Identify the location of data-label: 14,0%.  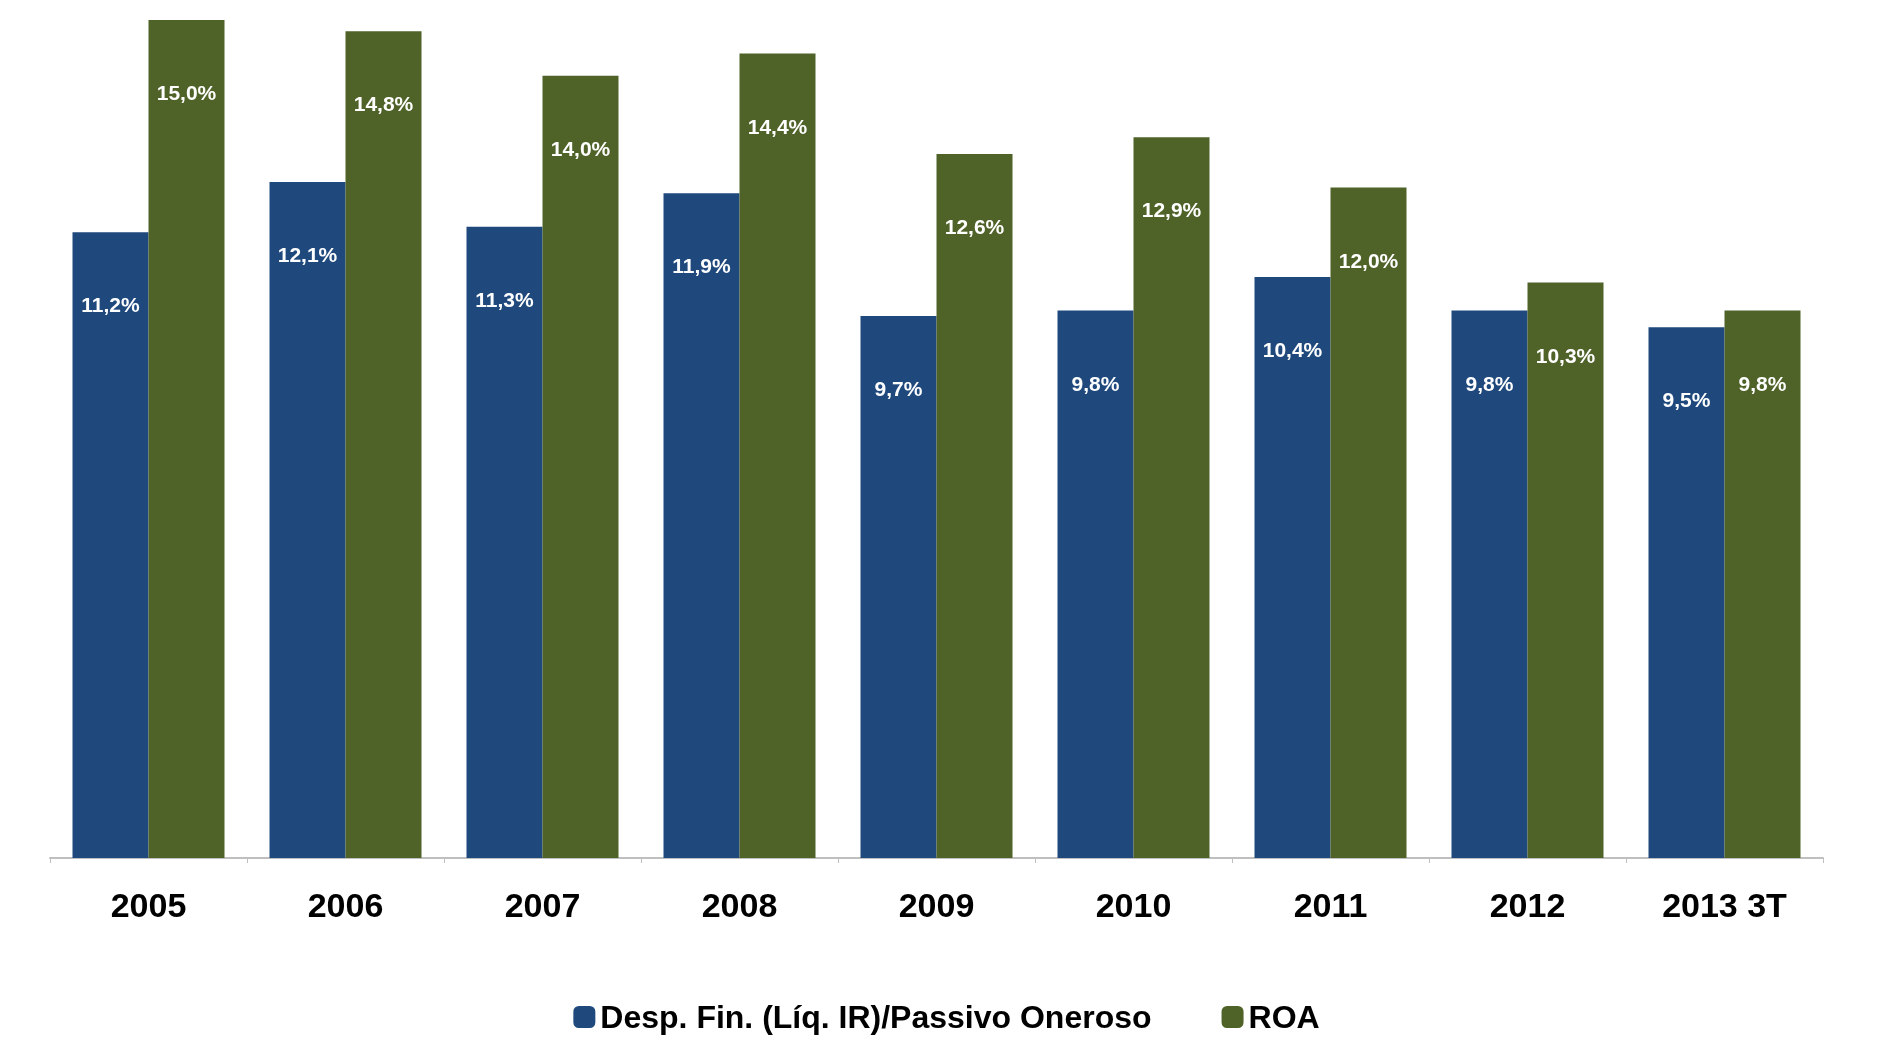
(580, 148).